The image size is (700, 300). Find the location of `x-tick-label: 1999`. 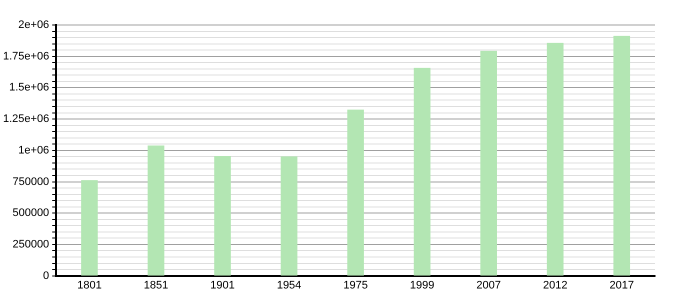

x-tick-label: 1999 is located at coordinates (422, 285).